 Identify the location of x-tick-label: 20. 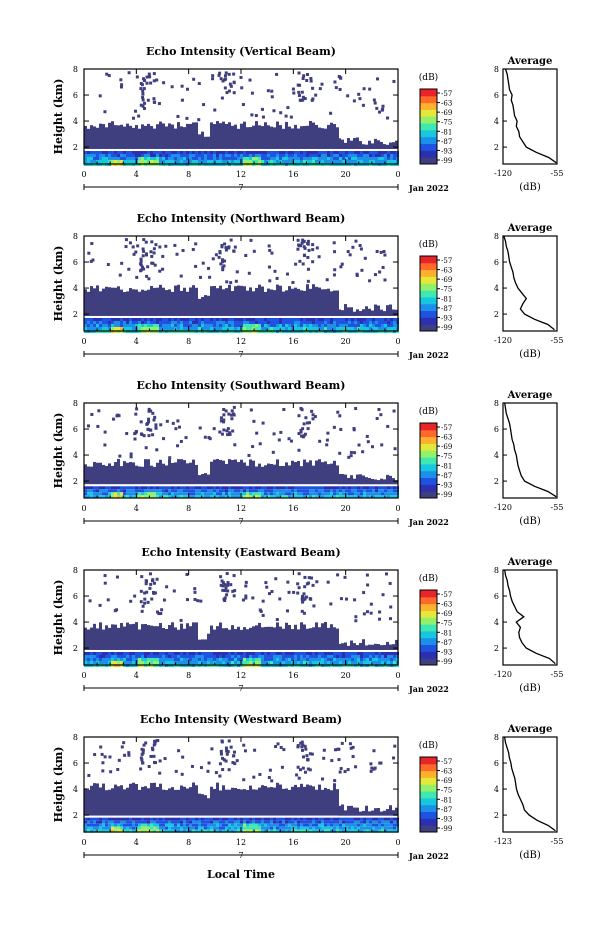
(346, 341).